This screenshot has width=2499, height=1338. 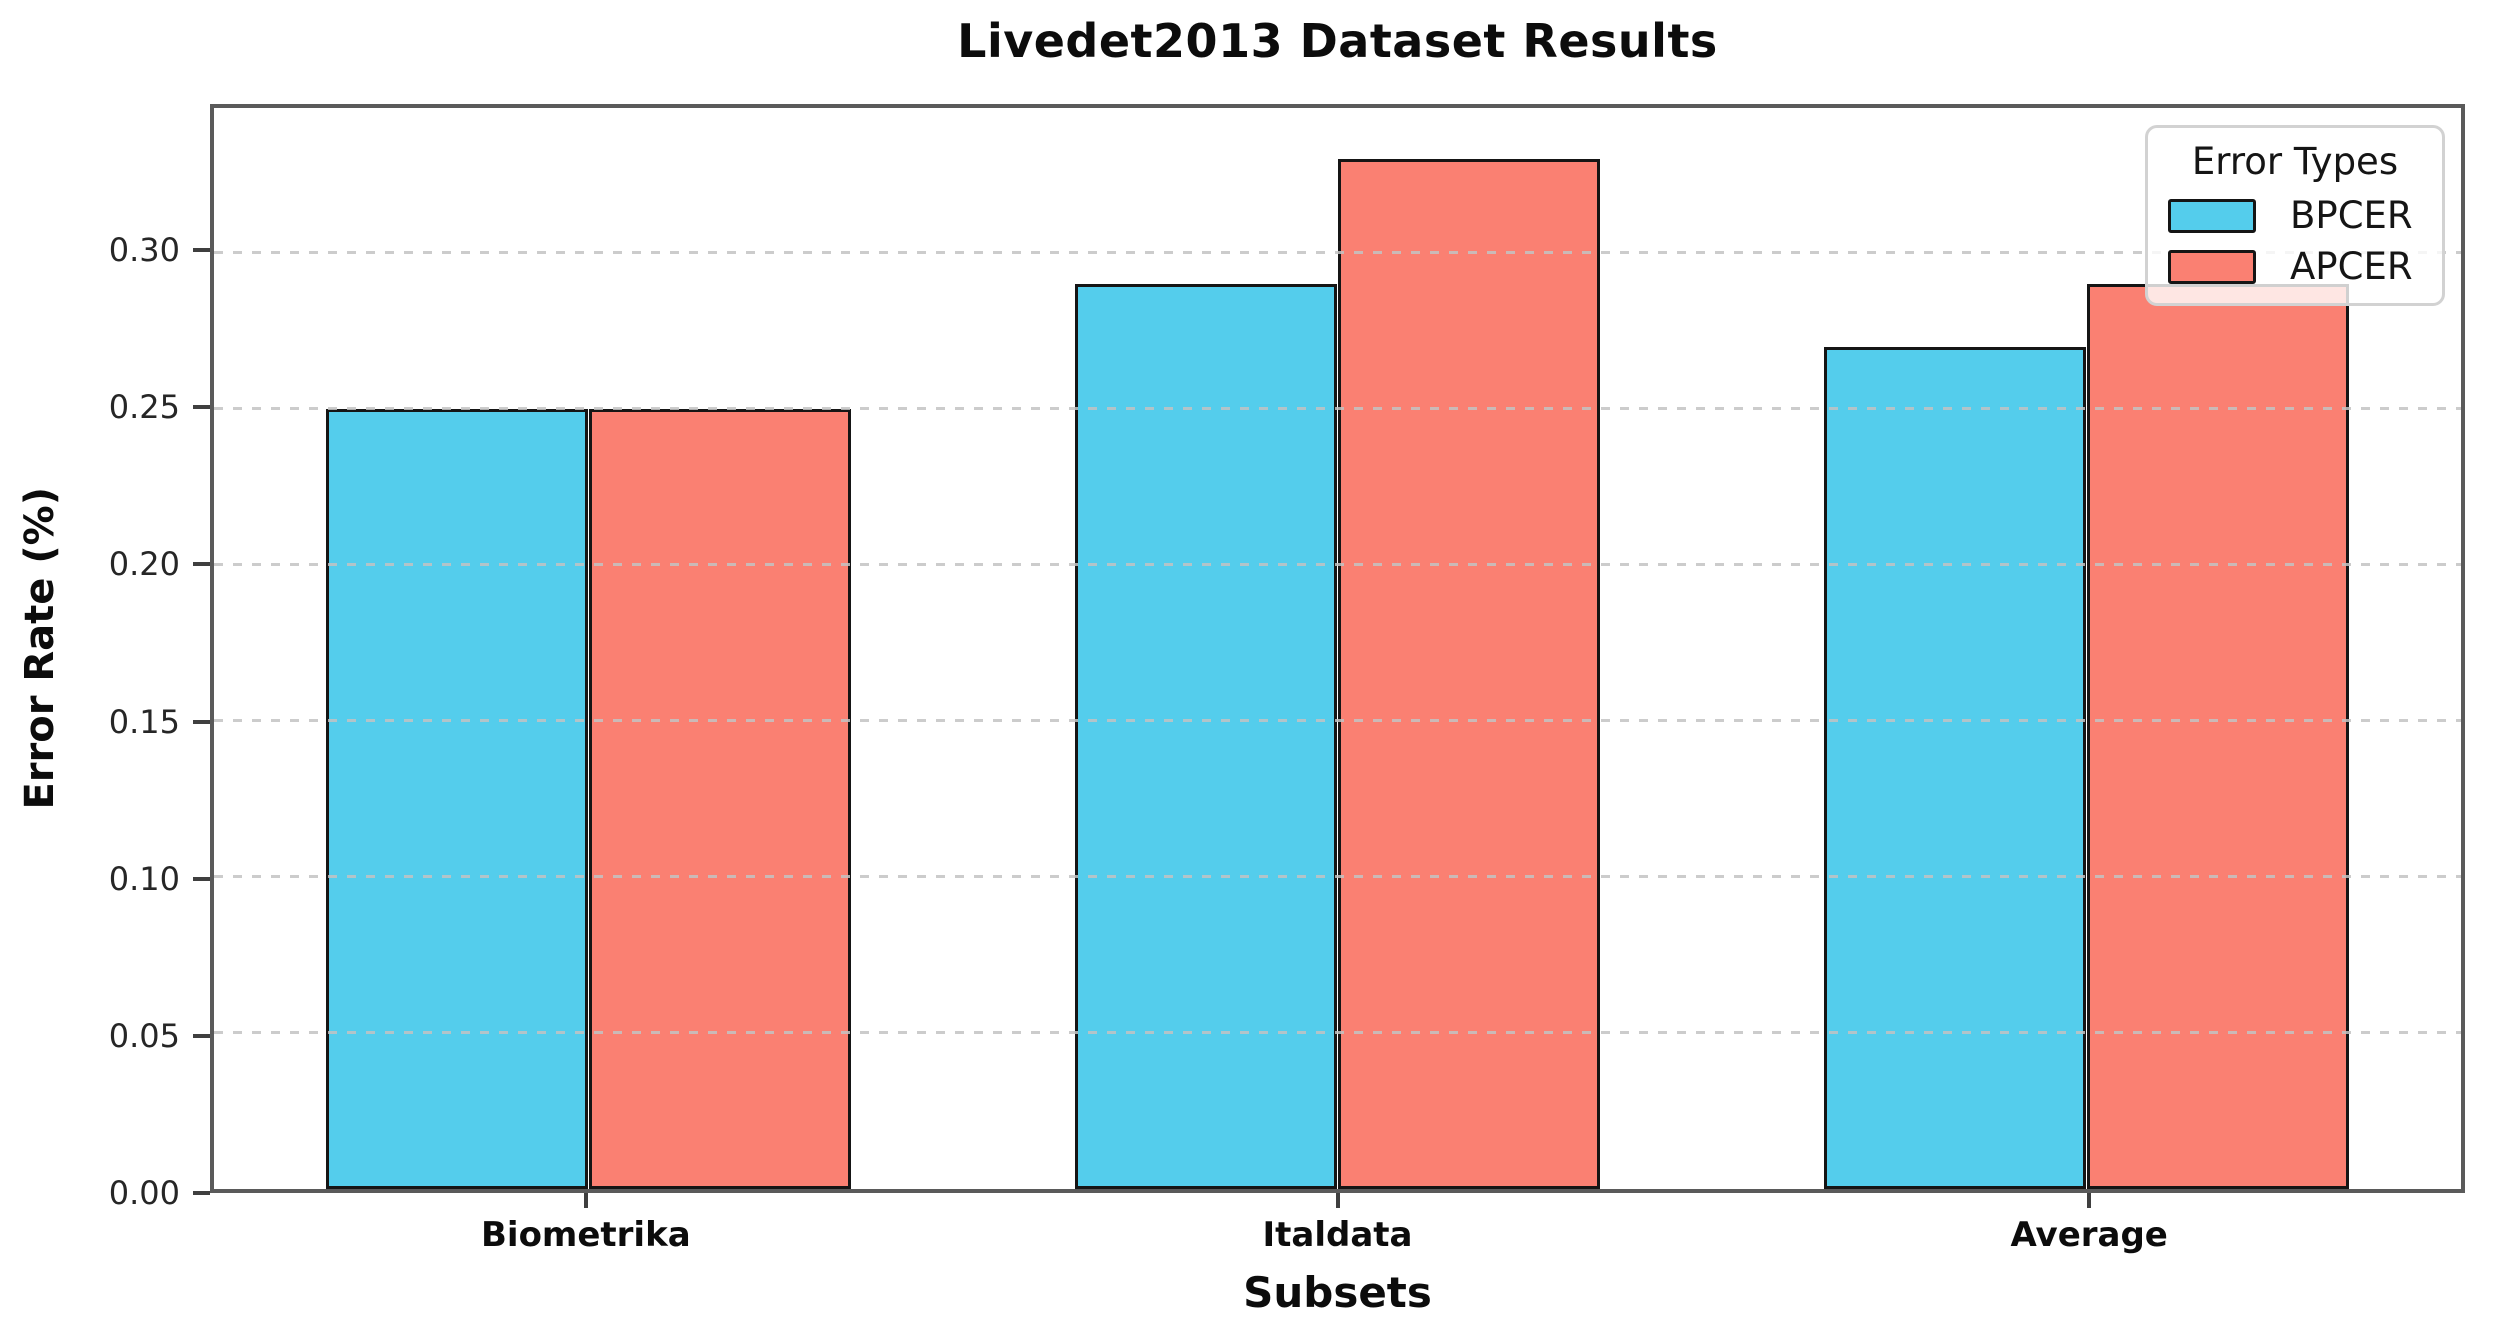 I want to click on gridline-0.10, so click(x=1337, y=877).